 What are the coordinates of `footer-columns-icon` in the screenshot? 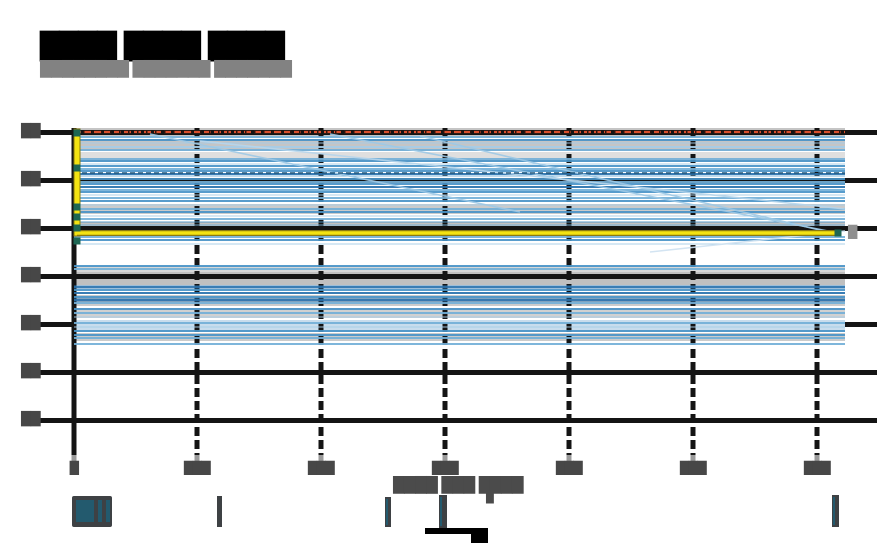 It's located at (92, 511).